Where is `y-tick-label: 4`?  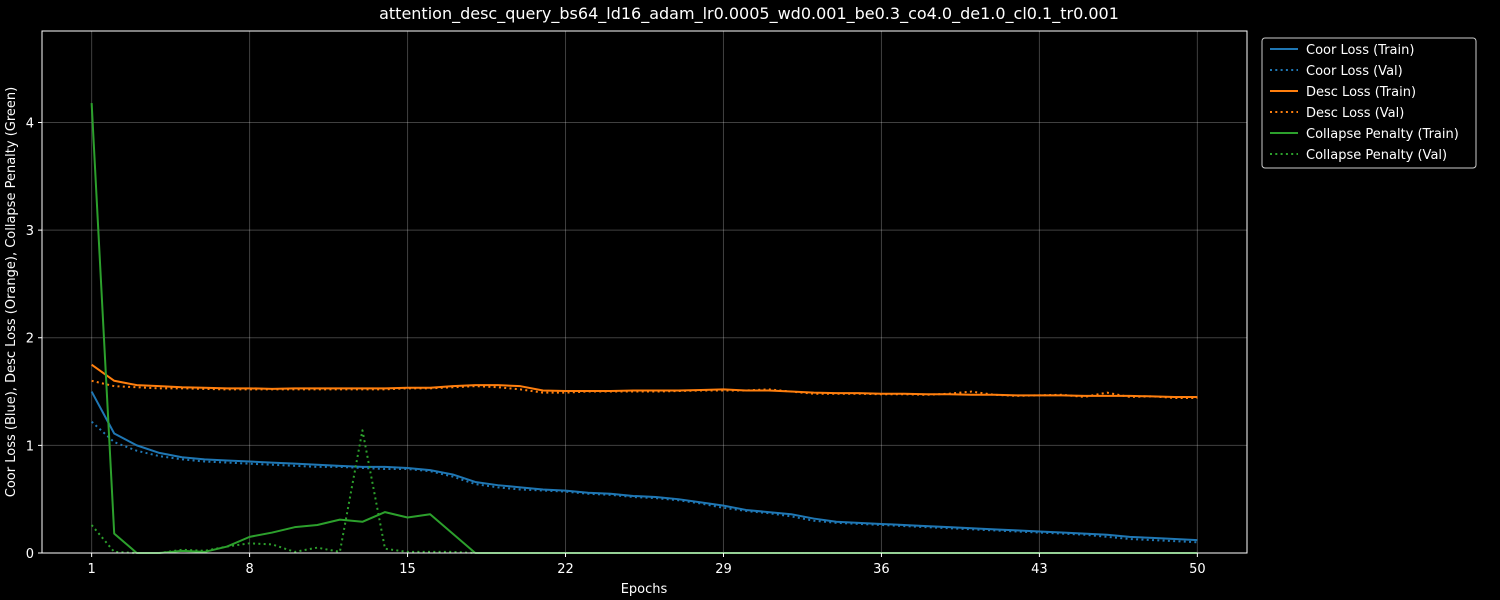 y-tick-label: 4 is located at coordinates (30, 123).